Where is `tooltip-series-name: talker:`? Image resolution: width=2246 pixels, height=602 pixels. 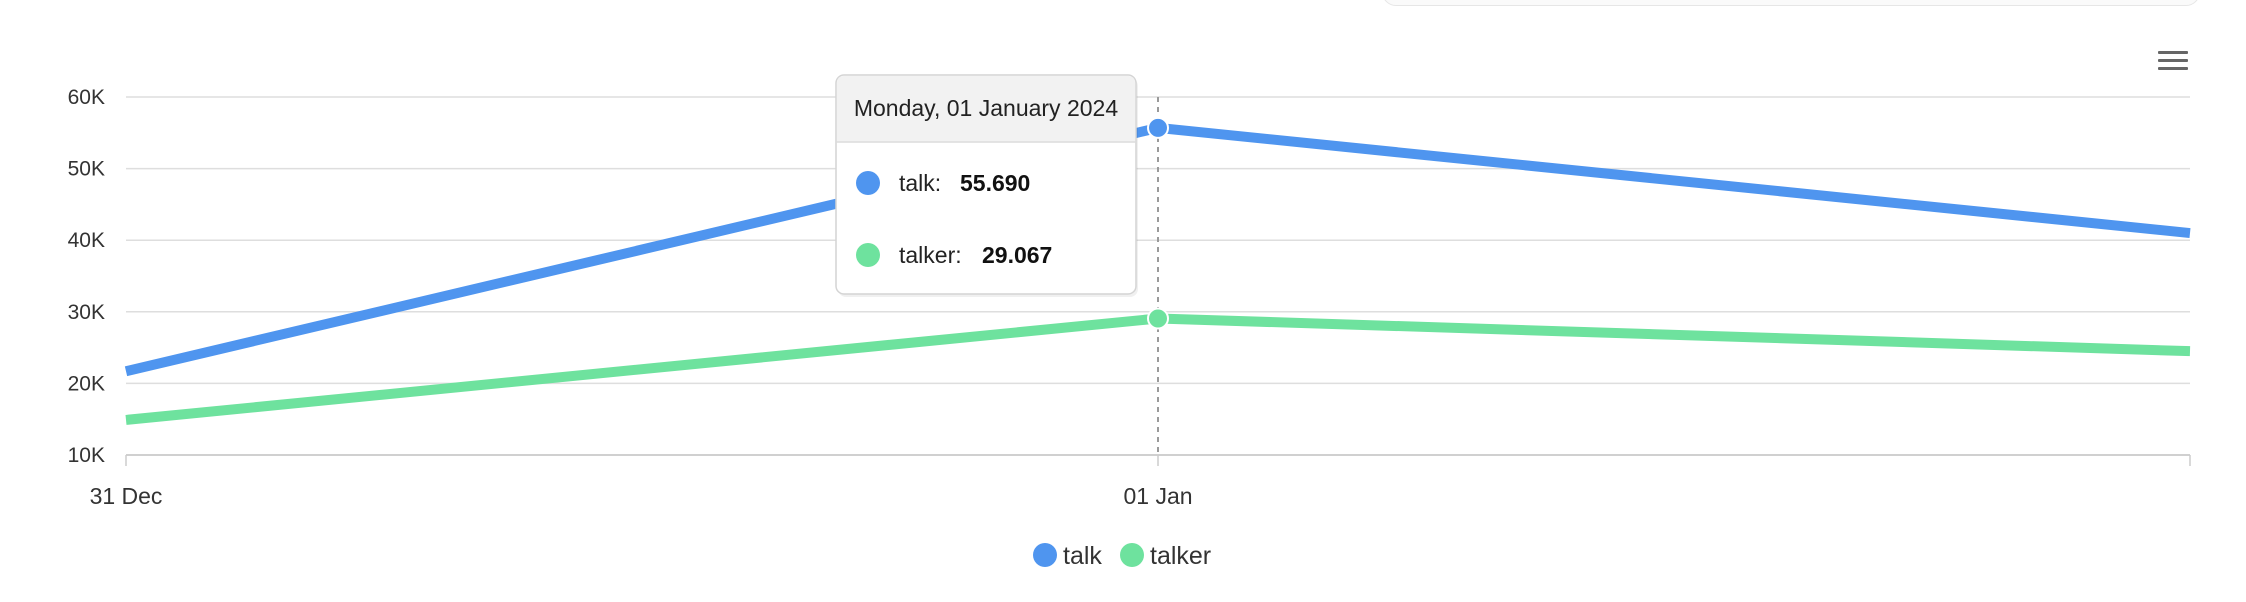 tooltip-series-name: talker: is located at coordinates (930, 255).